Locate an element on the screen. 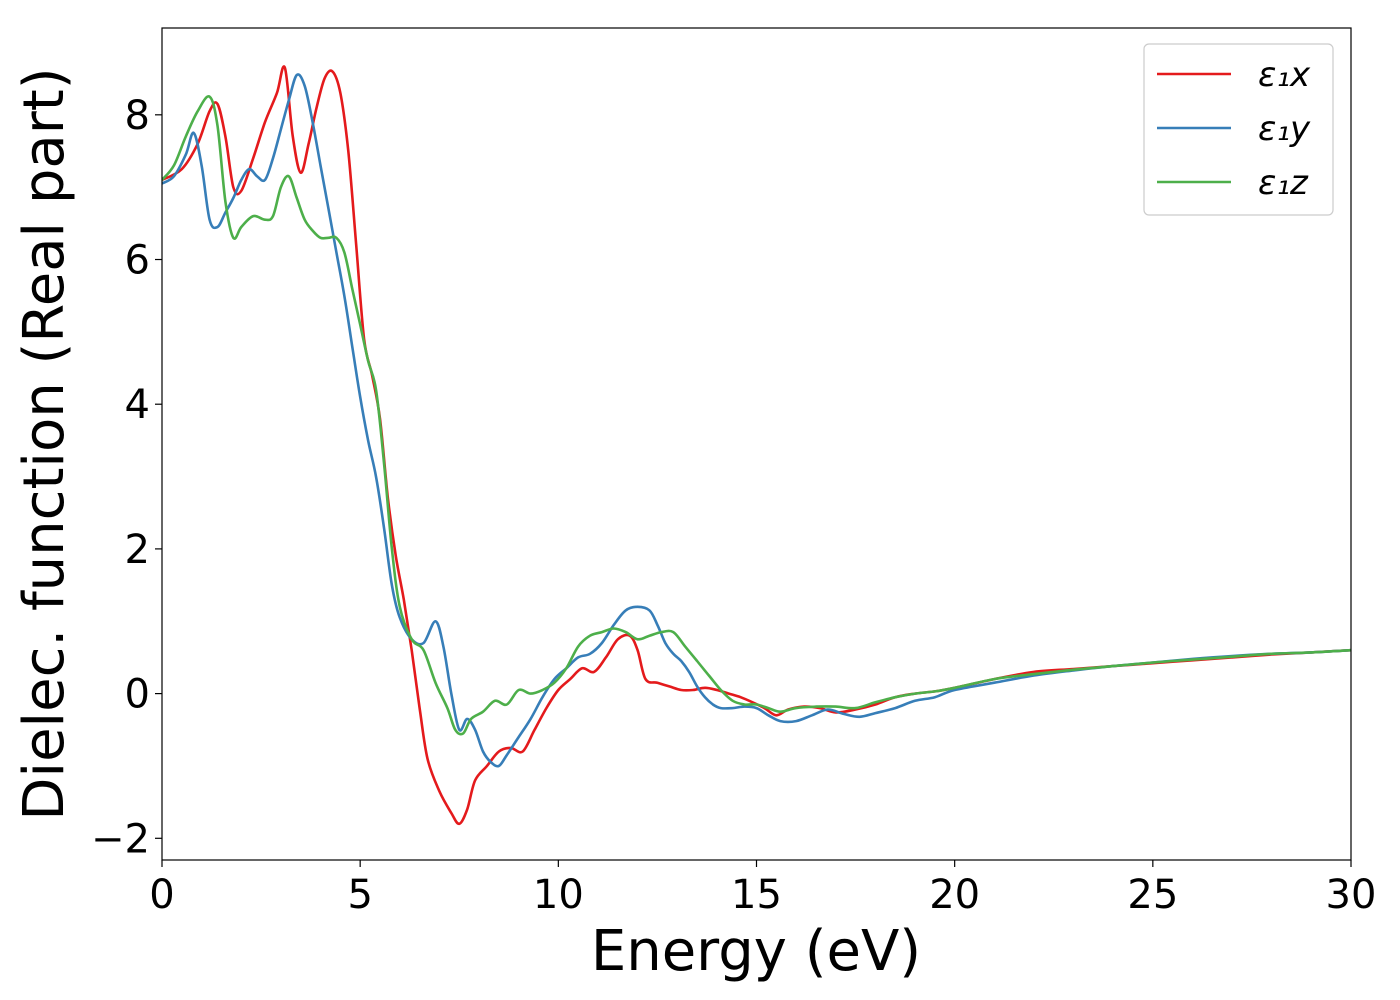 The height and width of the screenshot is (1000, 1400). y-tick-label: 6 is located at coordinates (137, 261).